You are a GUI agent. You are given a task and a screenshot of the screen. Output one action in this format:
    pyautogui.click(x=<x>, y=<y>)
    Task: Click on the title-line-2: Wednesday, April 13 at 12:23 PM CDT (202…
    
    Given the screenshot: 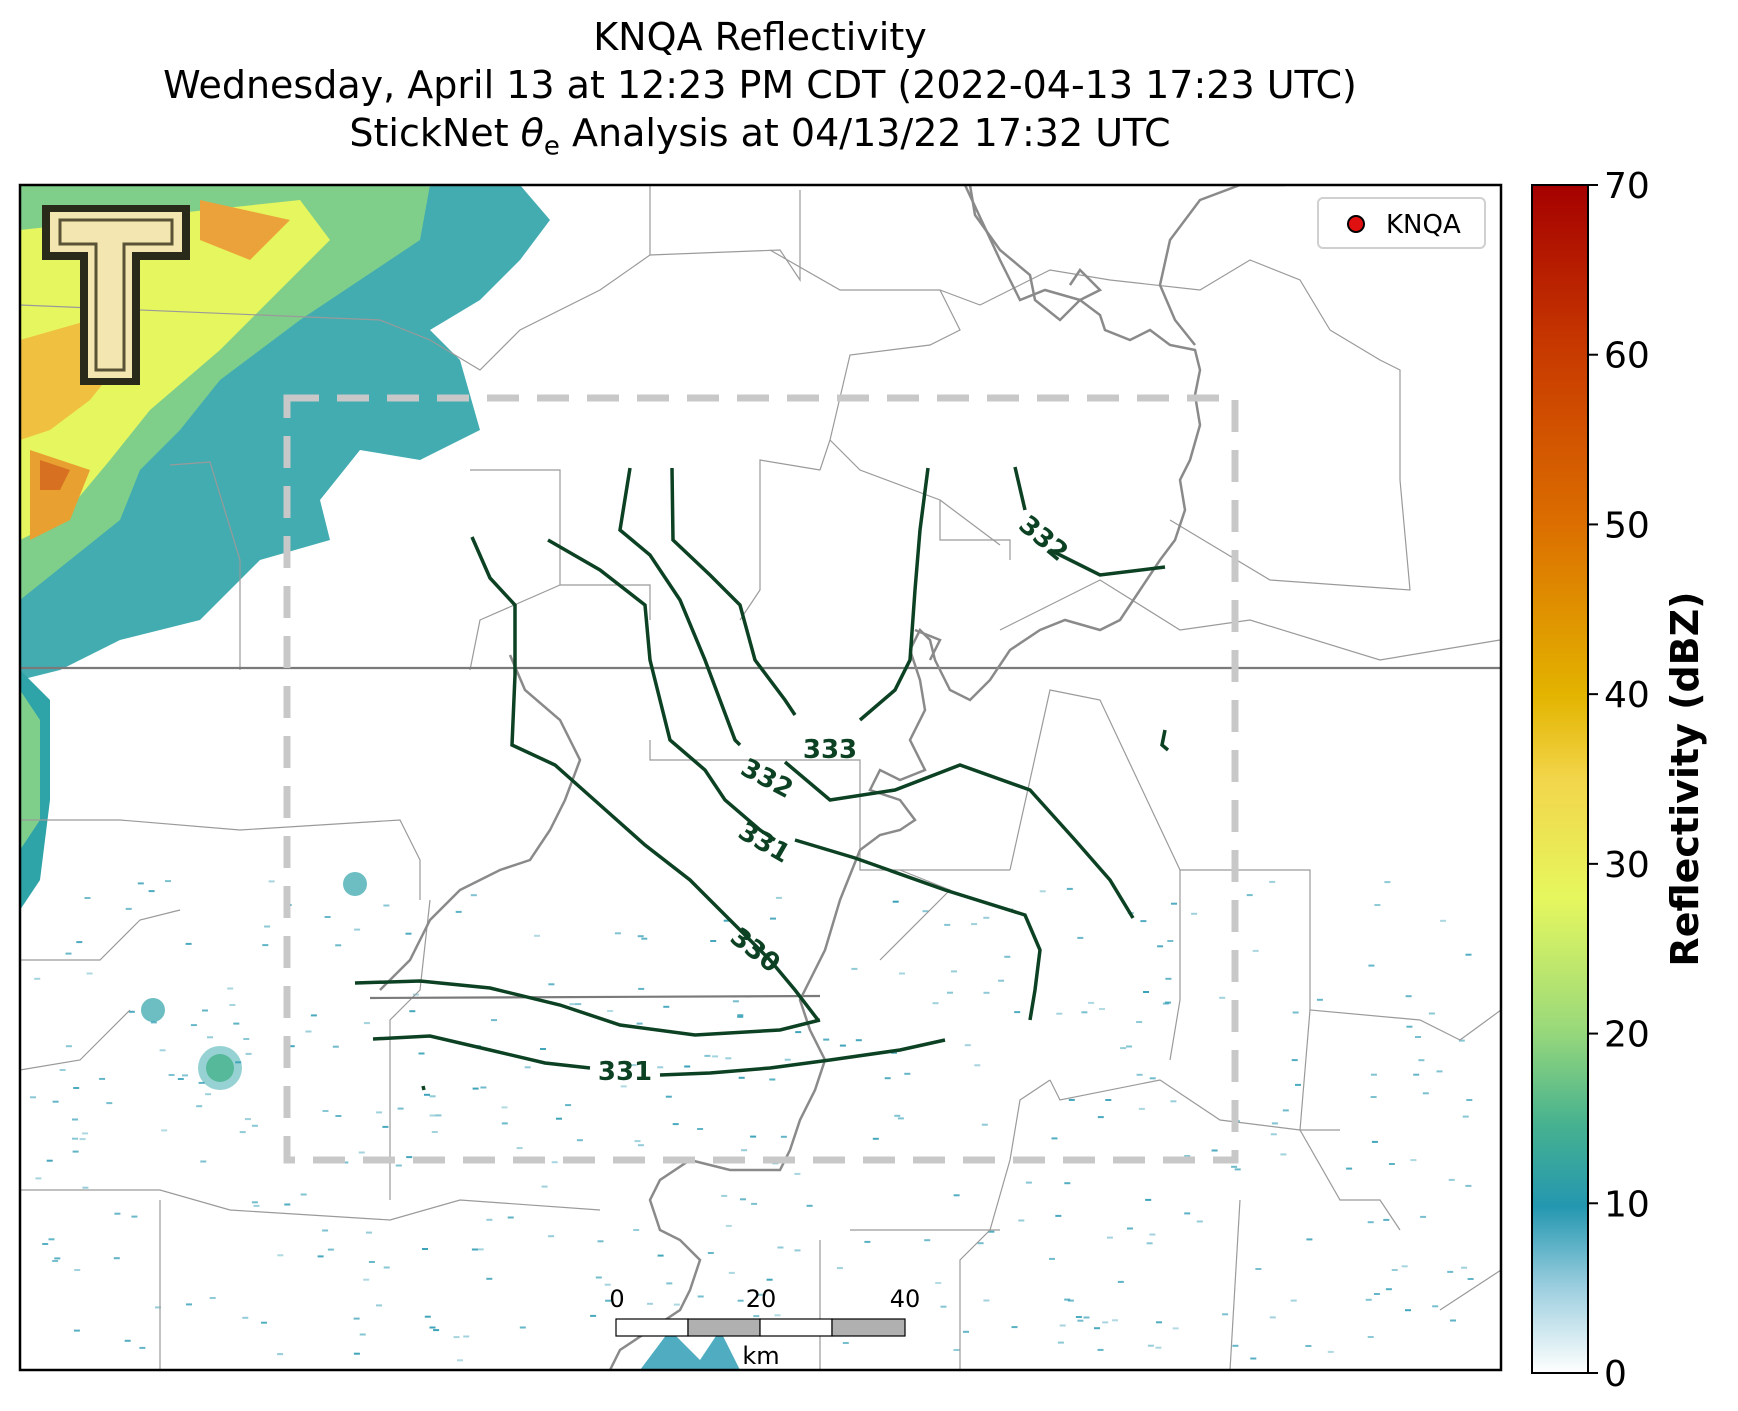 What is the action you would take?
    pyautogui.click(x=760, y=85)
    